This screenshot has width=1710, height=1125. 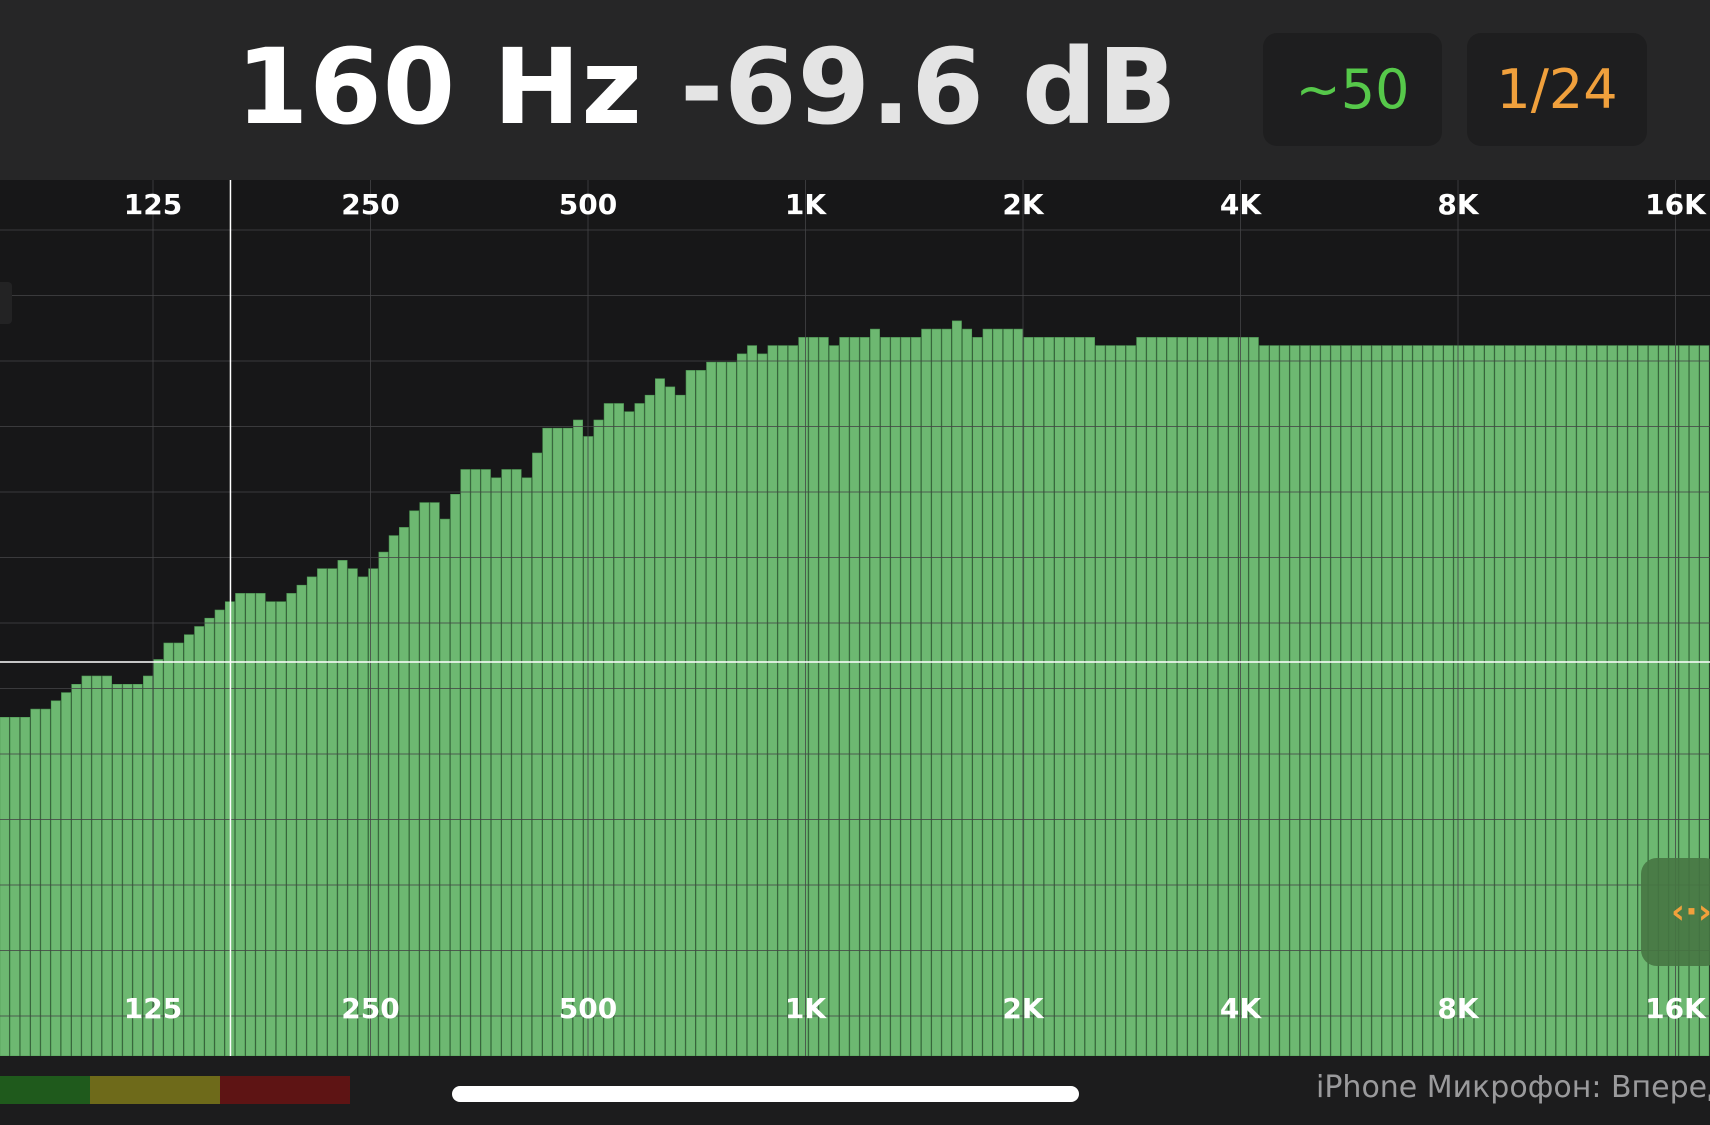 I want to click on input-source-label: iPhone Микрофон: Впереди, so click(x=1513, y=1087).